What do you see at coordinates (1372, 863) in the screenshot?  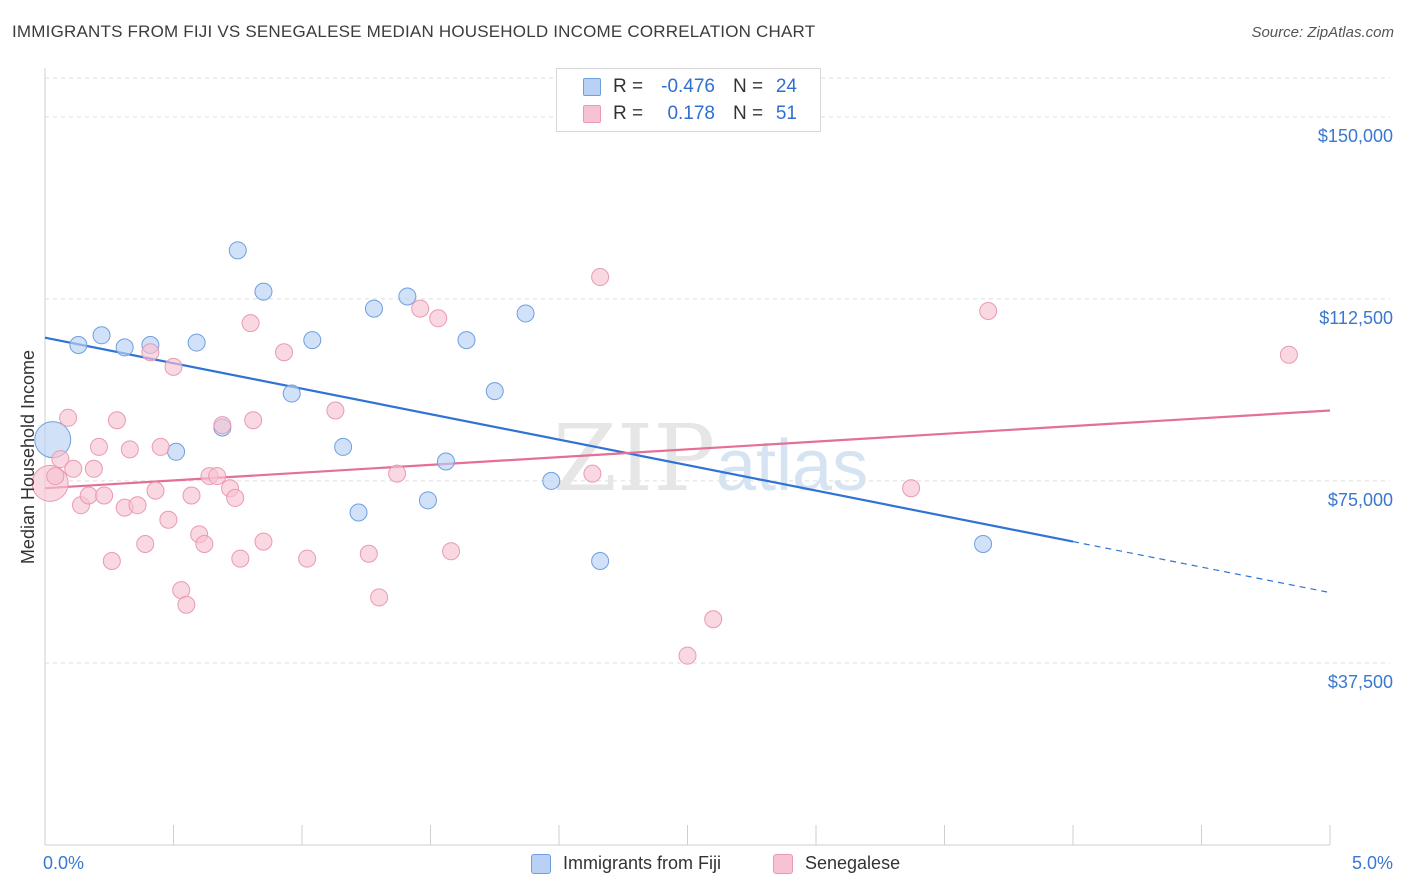 I see `x-tick-label: 5.0%` at bounding box center [1372, 863].